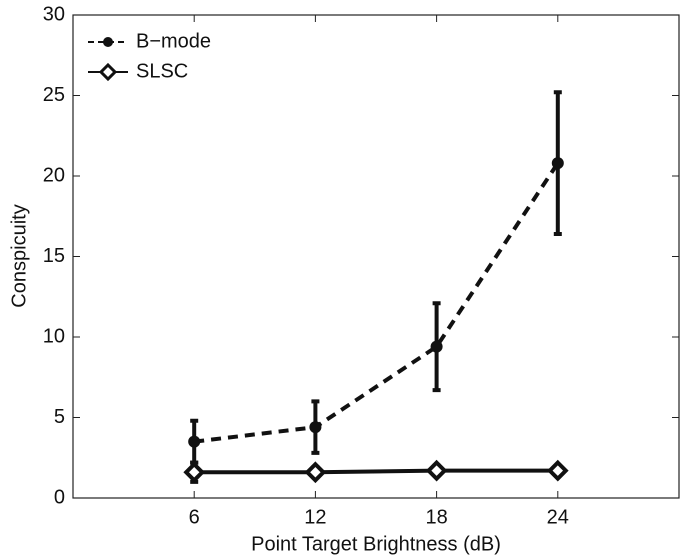 The image size is (680, 558). Describe the element at coordinates (54, 336) in the screenshot. I see `y-tick-label: 10` at that location.